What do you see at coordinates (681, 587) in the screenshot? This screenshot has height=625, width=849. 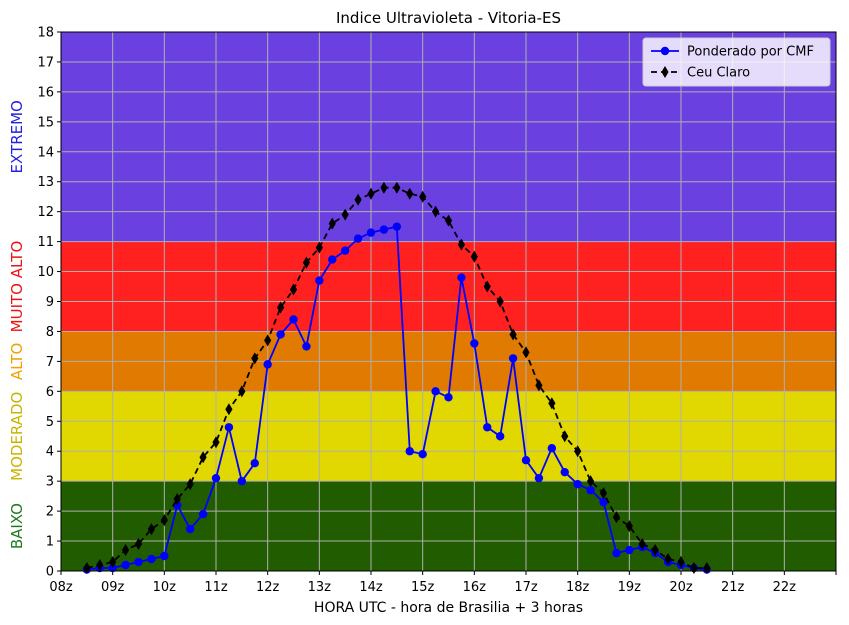 I see `x-tick-label: 20z` at bounding box center [681, 587].